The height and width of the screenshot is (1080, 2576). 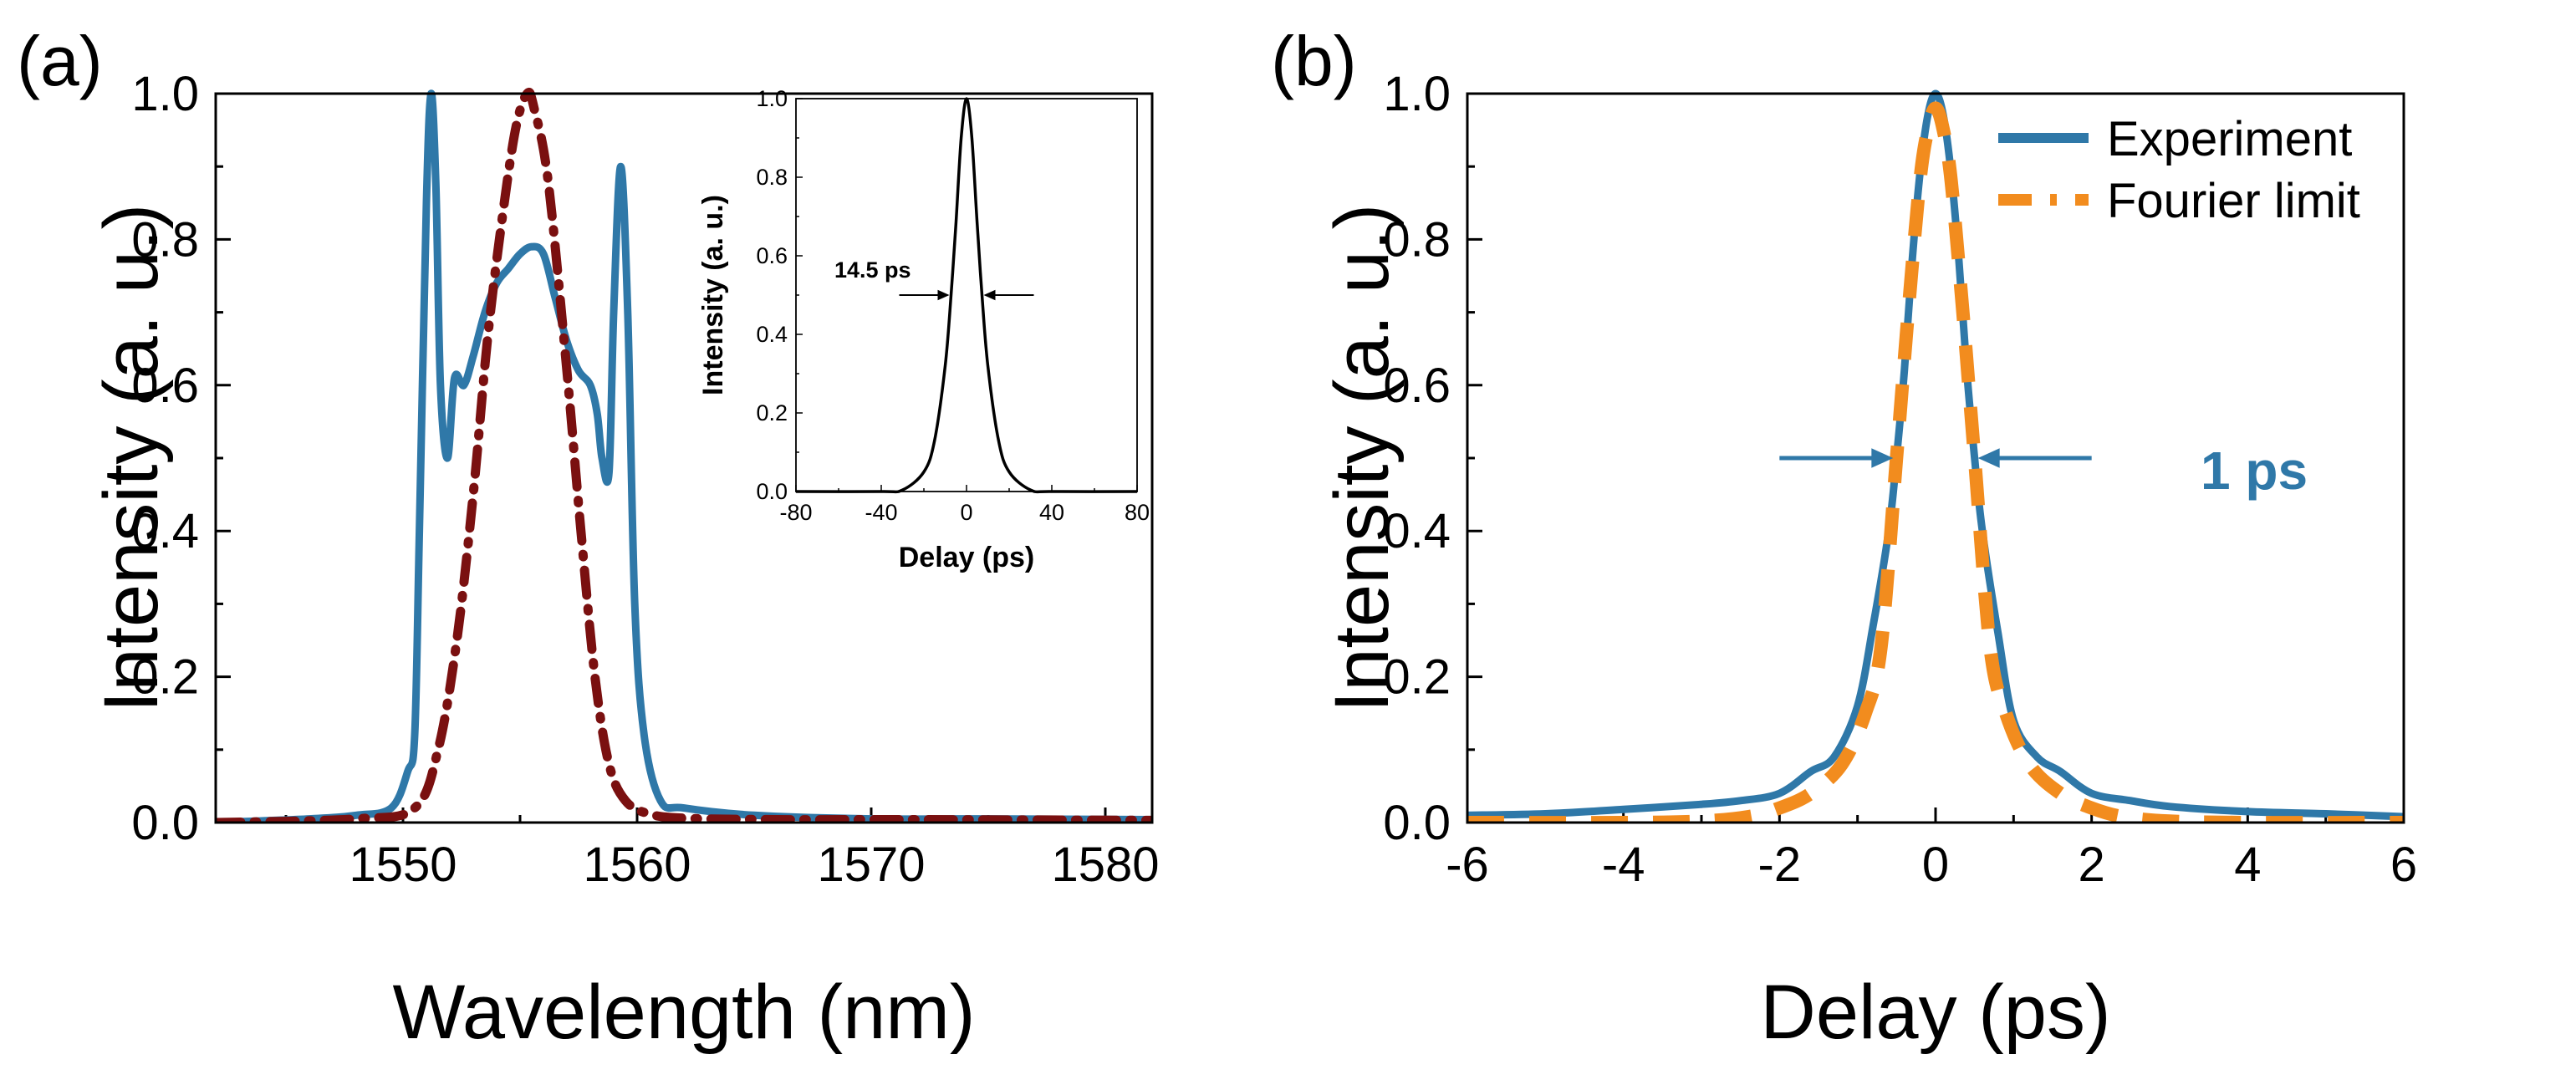 I want to click on inset-ticks: -80 -40 0 40 80 0.0 0.2 0.4 0.6 0.8 1.0, so click(x=953, y=305).